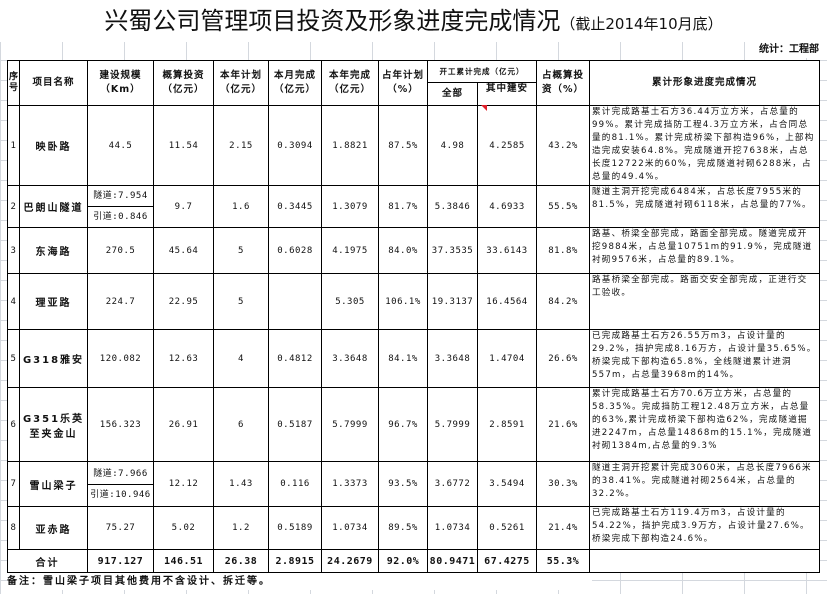  I want to click on cell-cum-ja: 4.6933, so click(507, 206).